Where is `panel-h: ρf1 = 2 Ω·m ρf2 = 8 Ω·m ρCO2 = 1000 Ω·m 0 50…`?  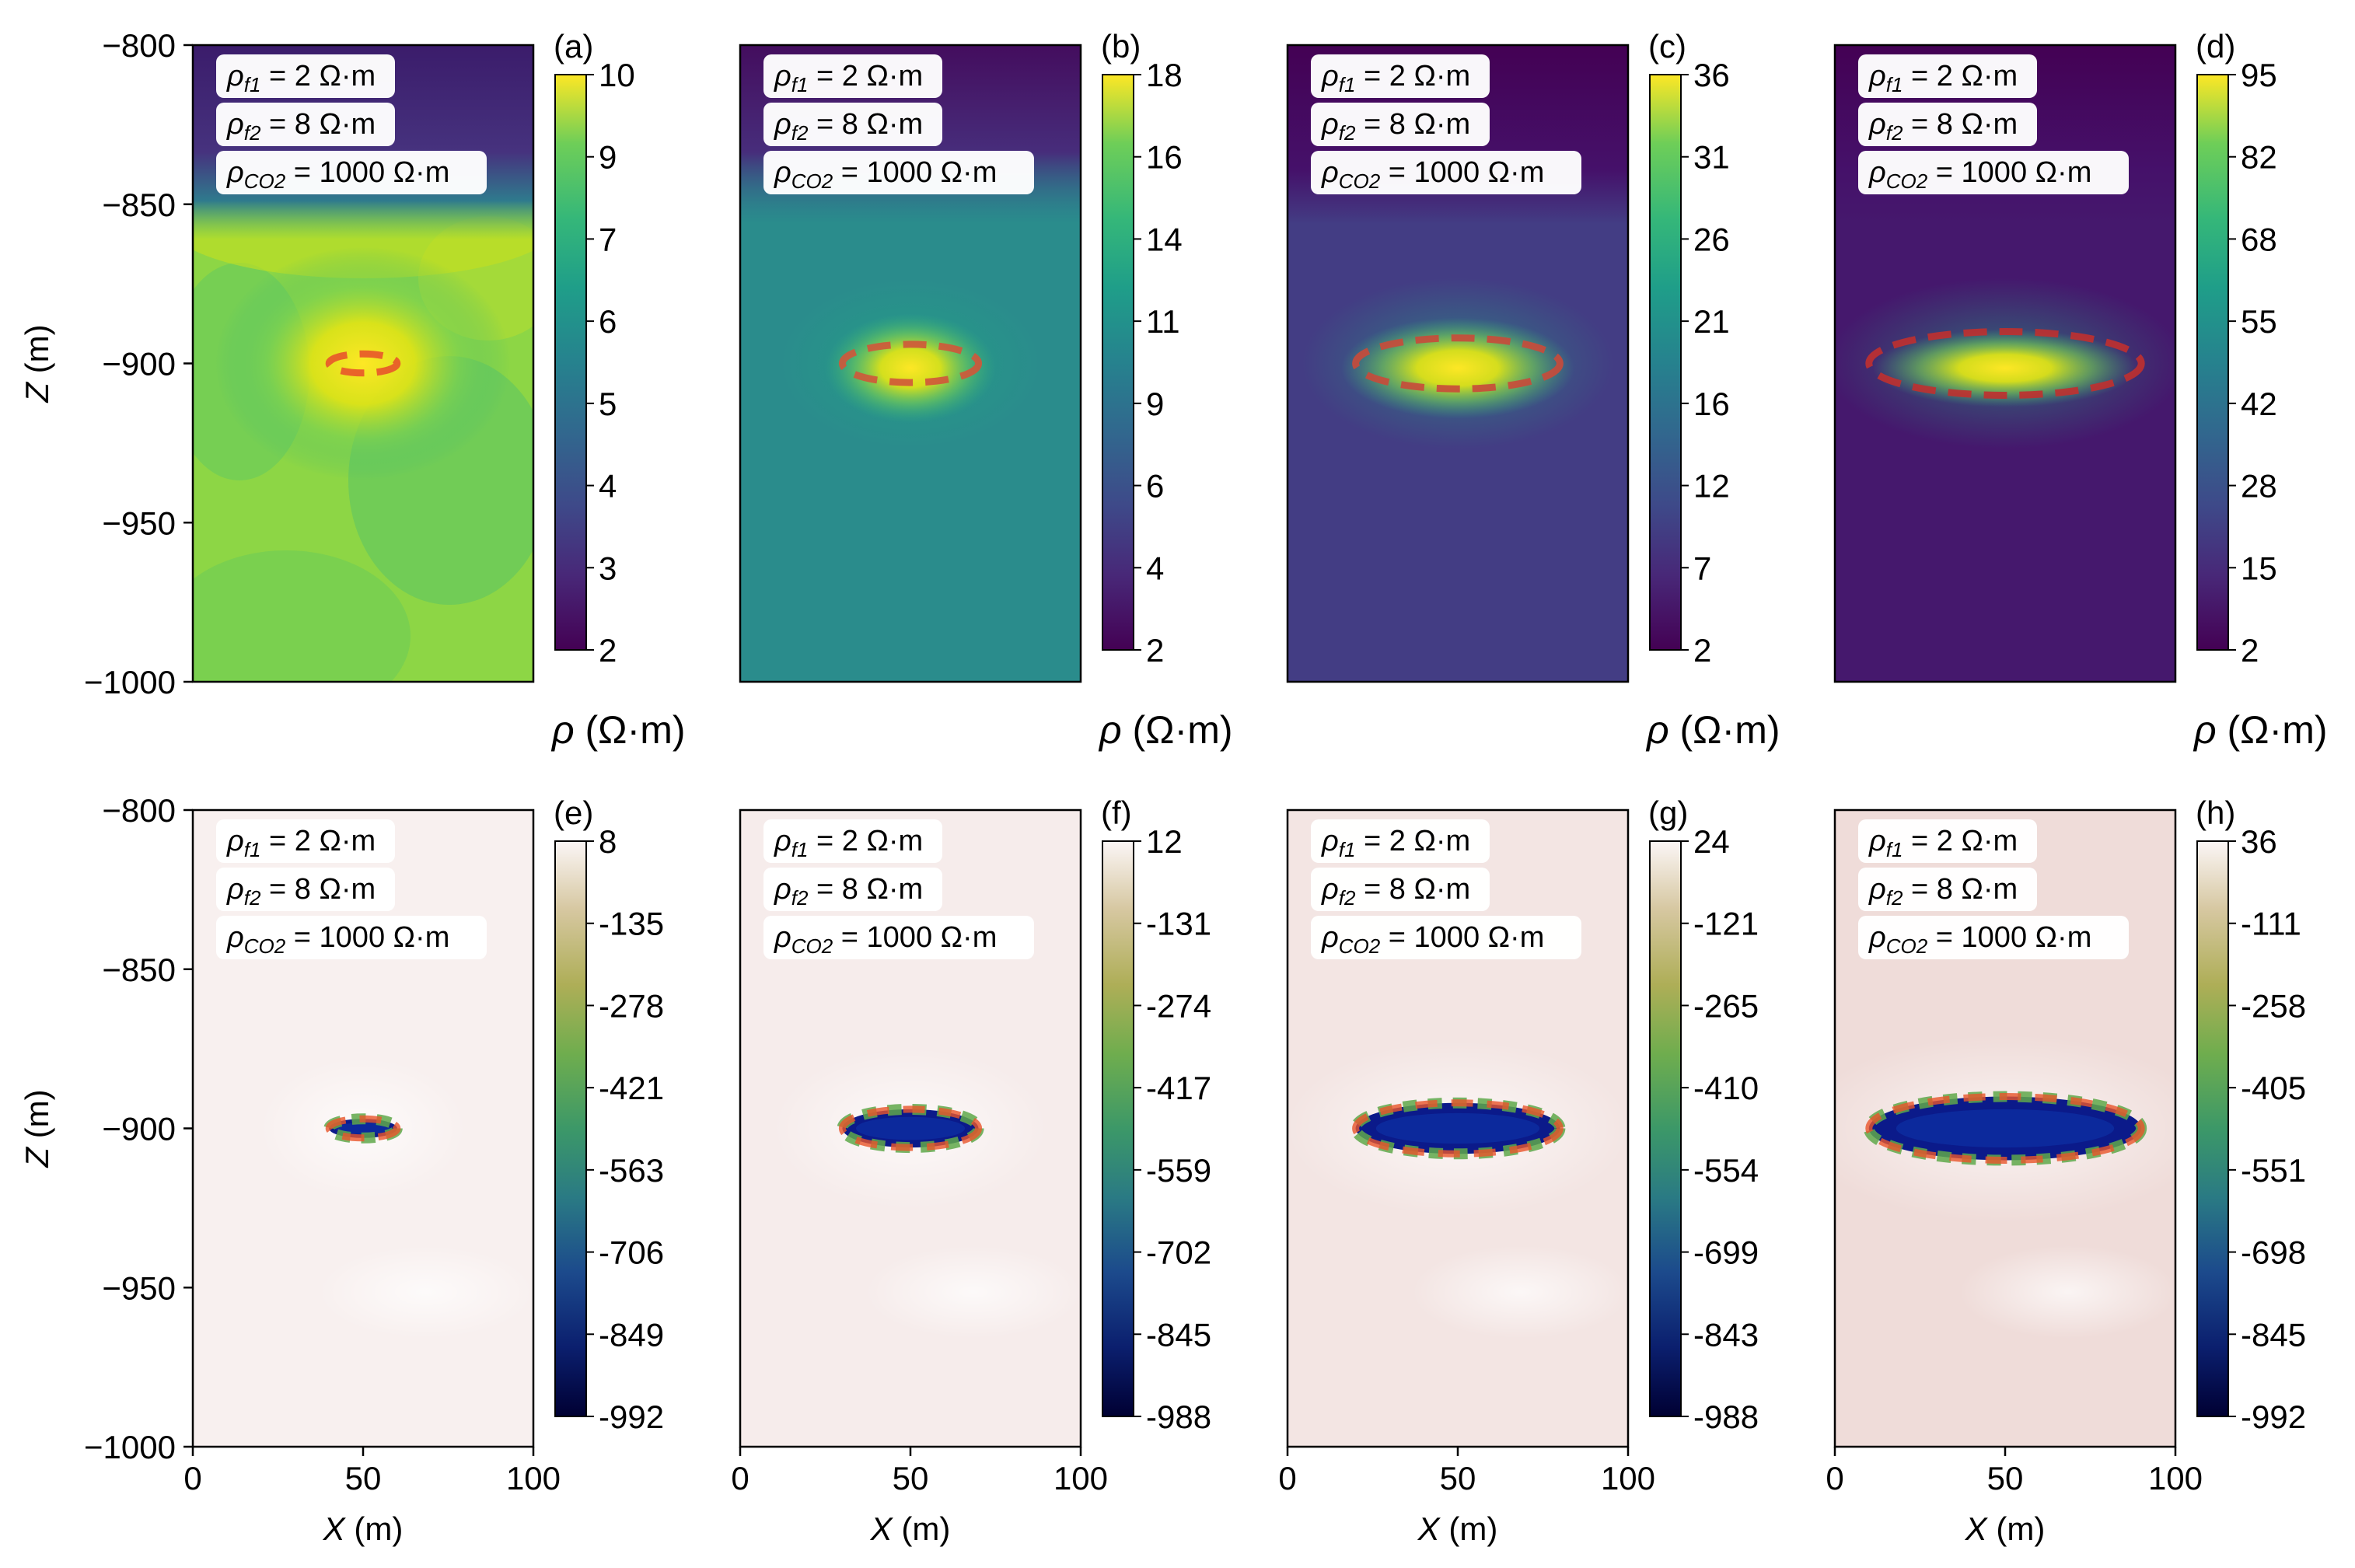
panel-h: ρf1 = 2 Ω·m ρf2 = 8 Ω·m ρCO2 = 1000 Ω·m 0 50… is located at coordinates (2066, 1170).